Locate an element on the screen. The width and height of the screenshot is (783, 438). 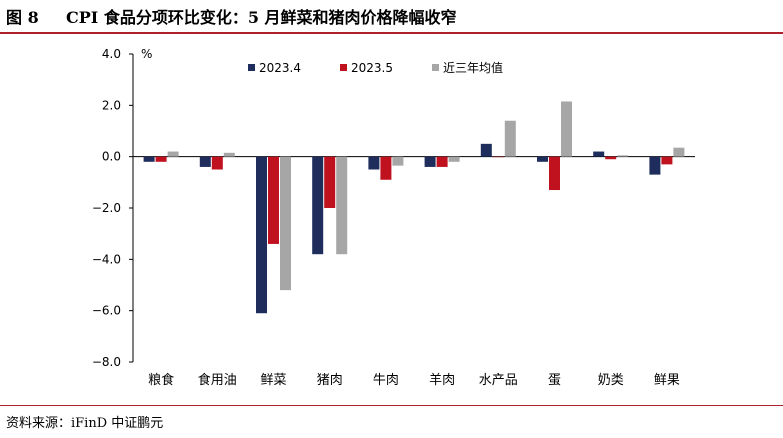
y-tick-label: −2.0 is located at coordinates (106, 208).